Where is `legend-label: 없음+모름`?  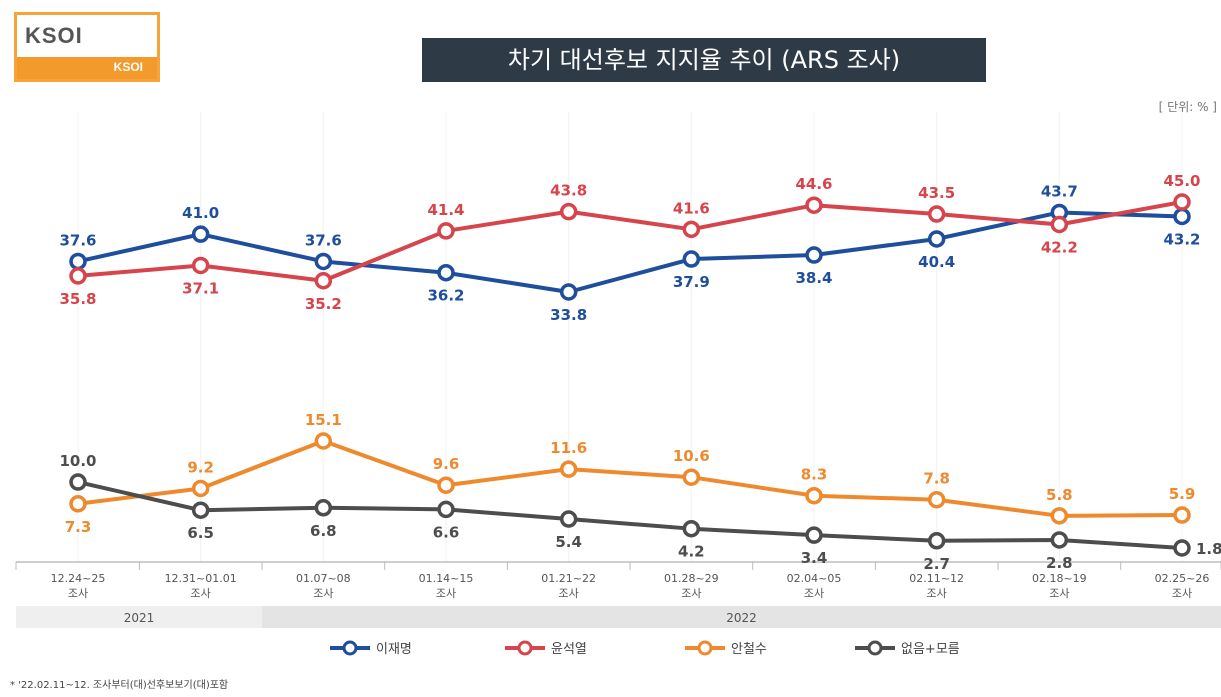 legend-label: 없음+모름 is located at coordinates (930, 649).